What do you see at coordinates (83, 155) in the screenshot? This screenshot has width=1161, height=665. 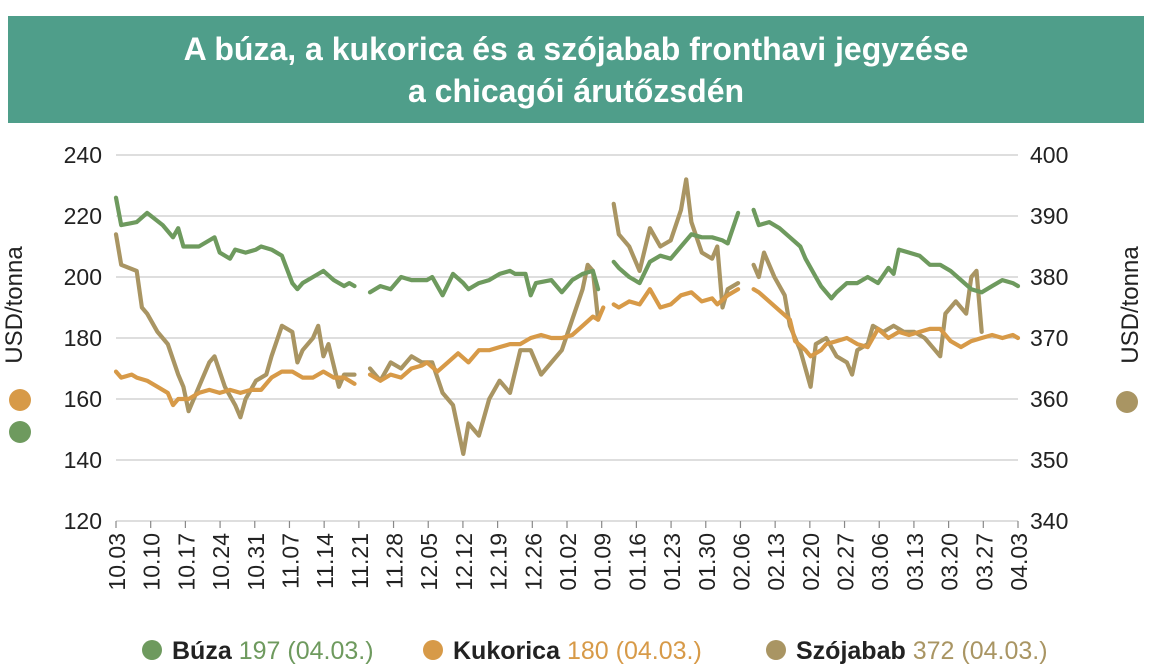 I see `y-left-tick-label: 240` at bounding box center [83, 155].